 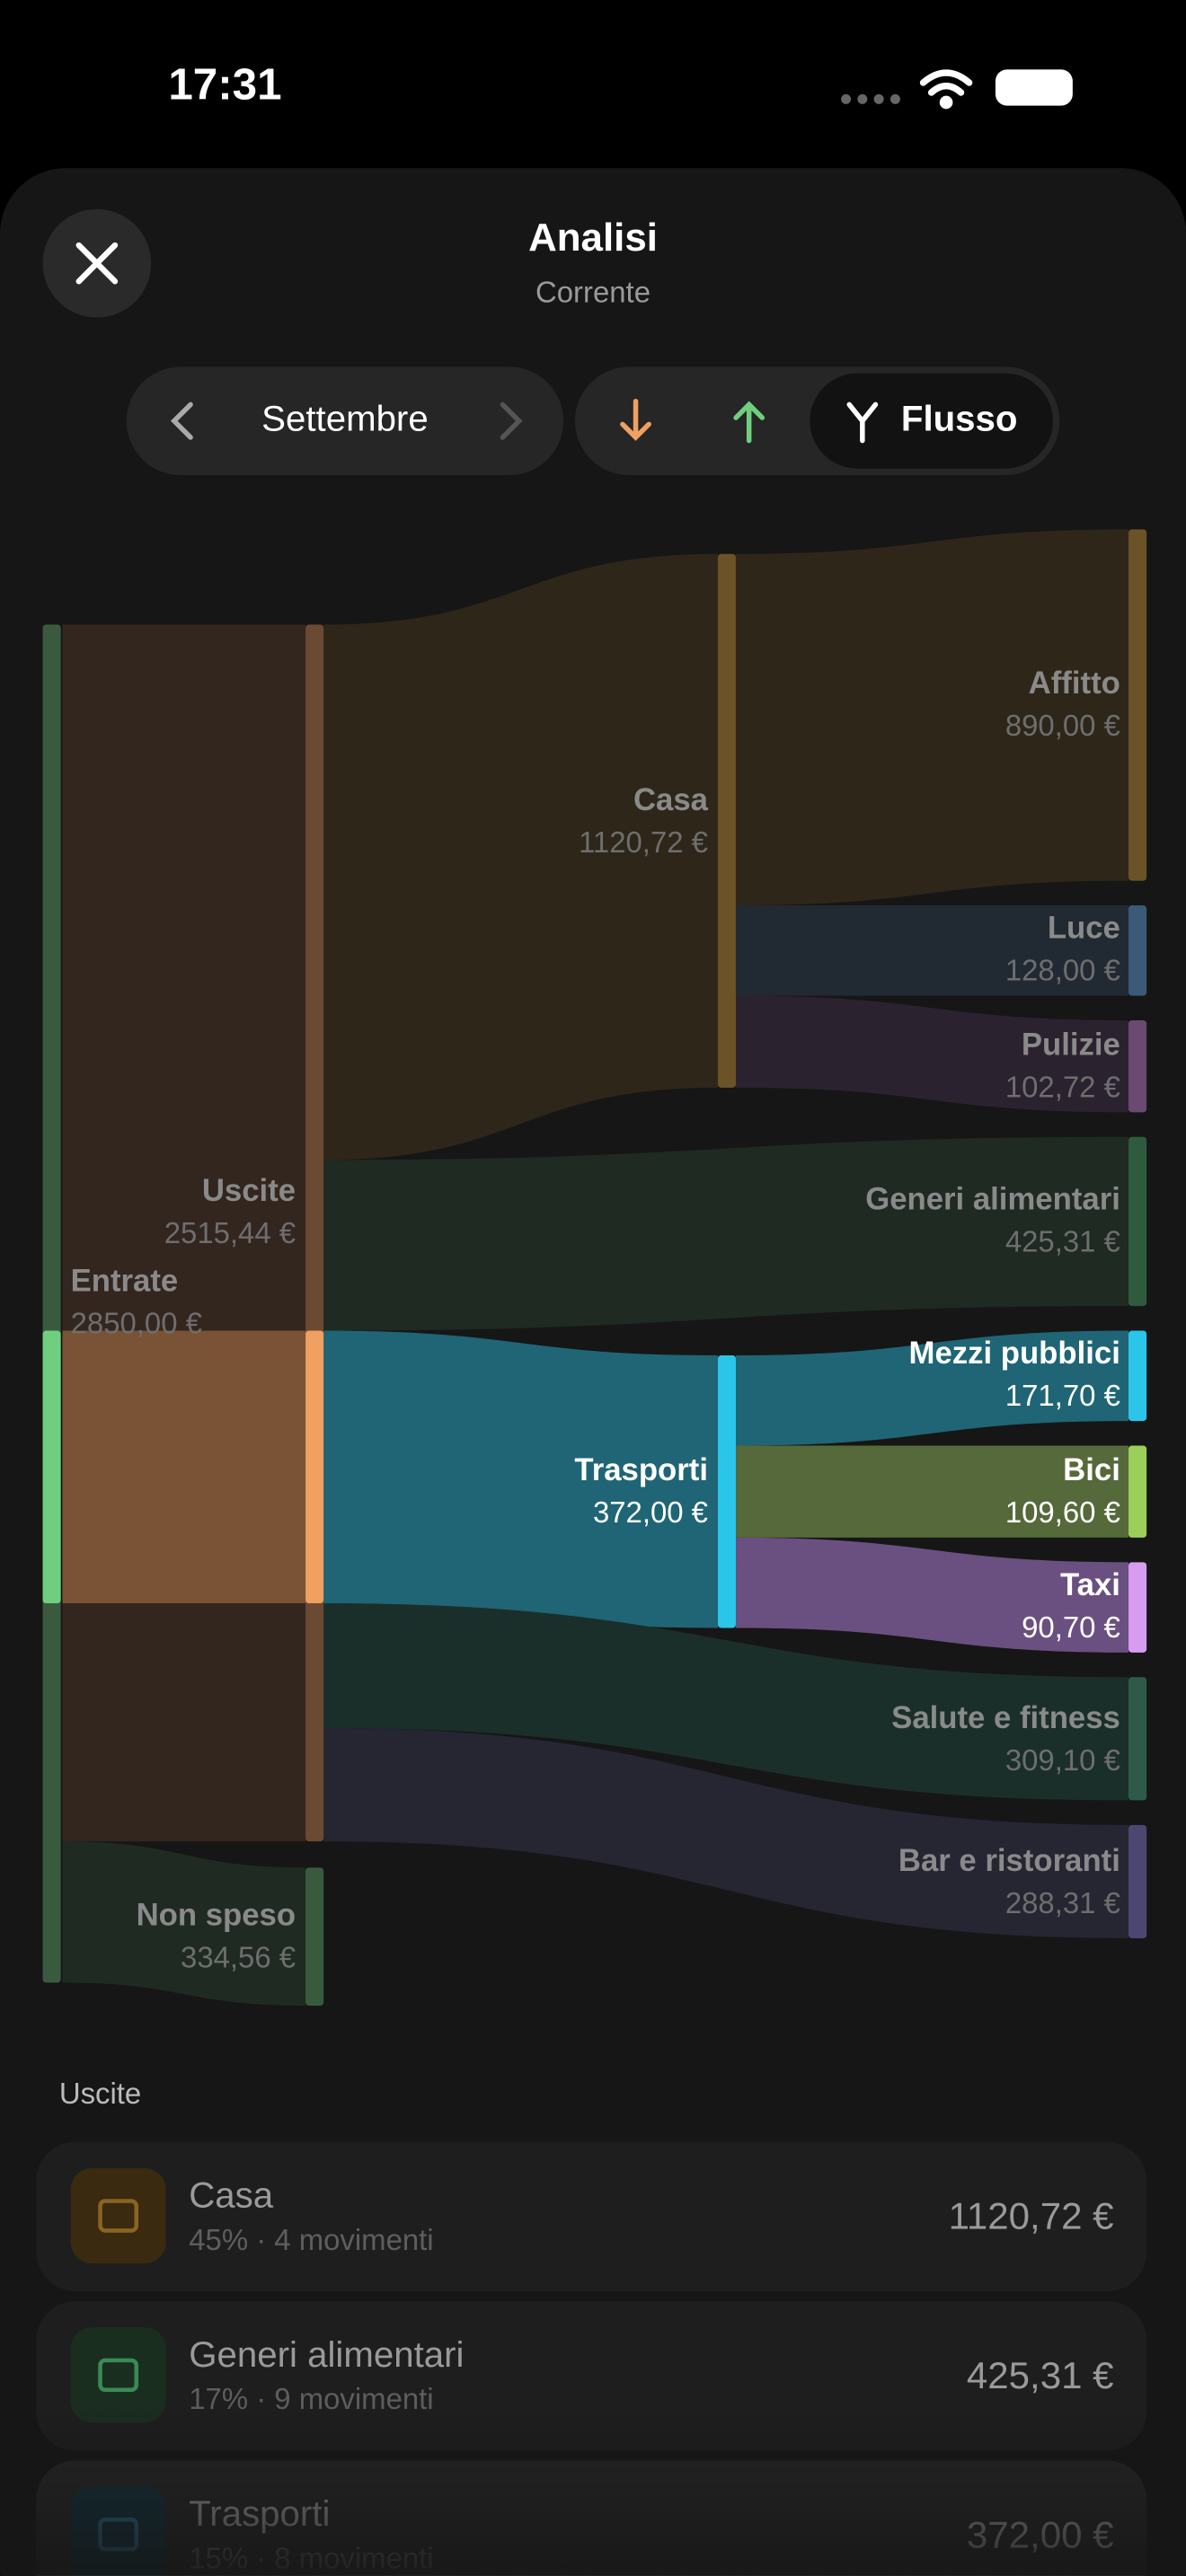 What do you see at coordinates (1091, 1470) in the screenshot?
I see `node-label: Bici` at bounding box center [1091, 1470].